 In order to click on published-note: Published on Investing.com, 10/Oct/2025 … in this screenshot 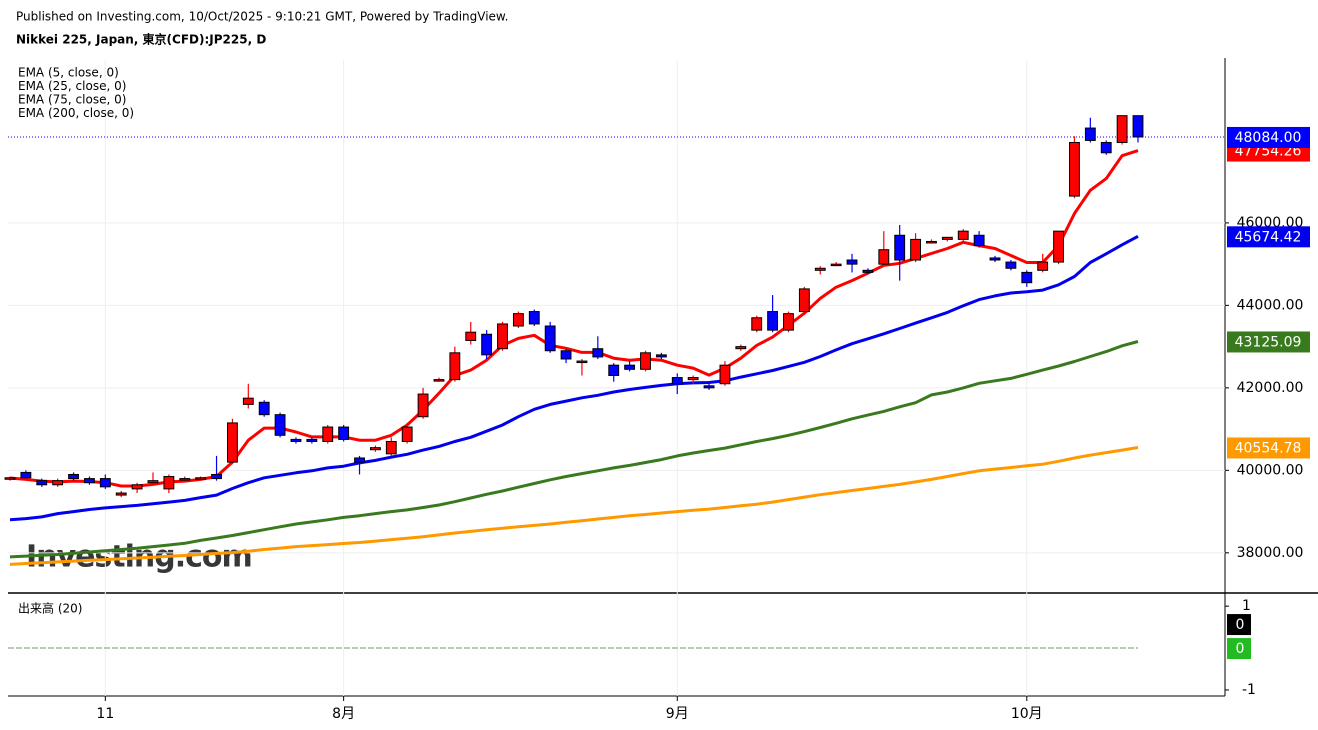, I will do `click(262, 17)`.